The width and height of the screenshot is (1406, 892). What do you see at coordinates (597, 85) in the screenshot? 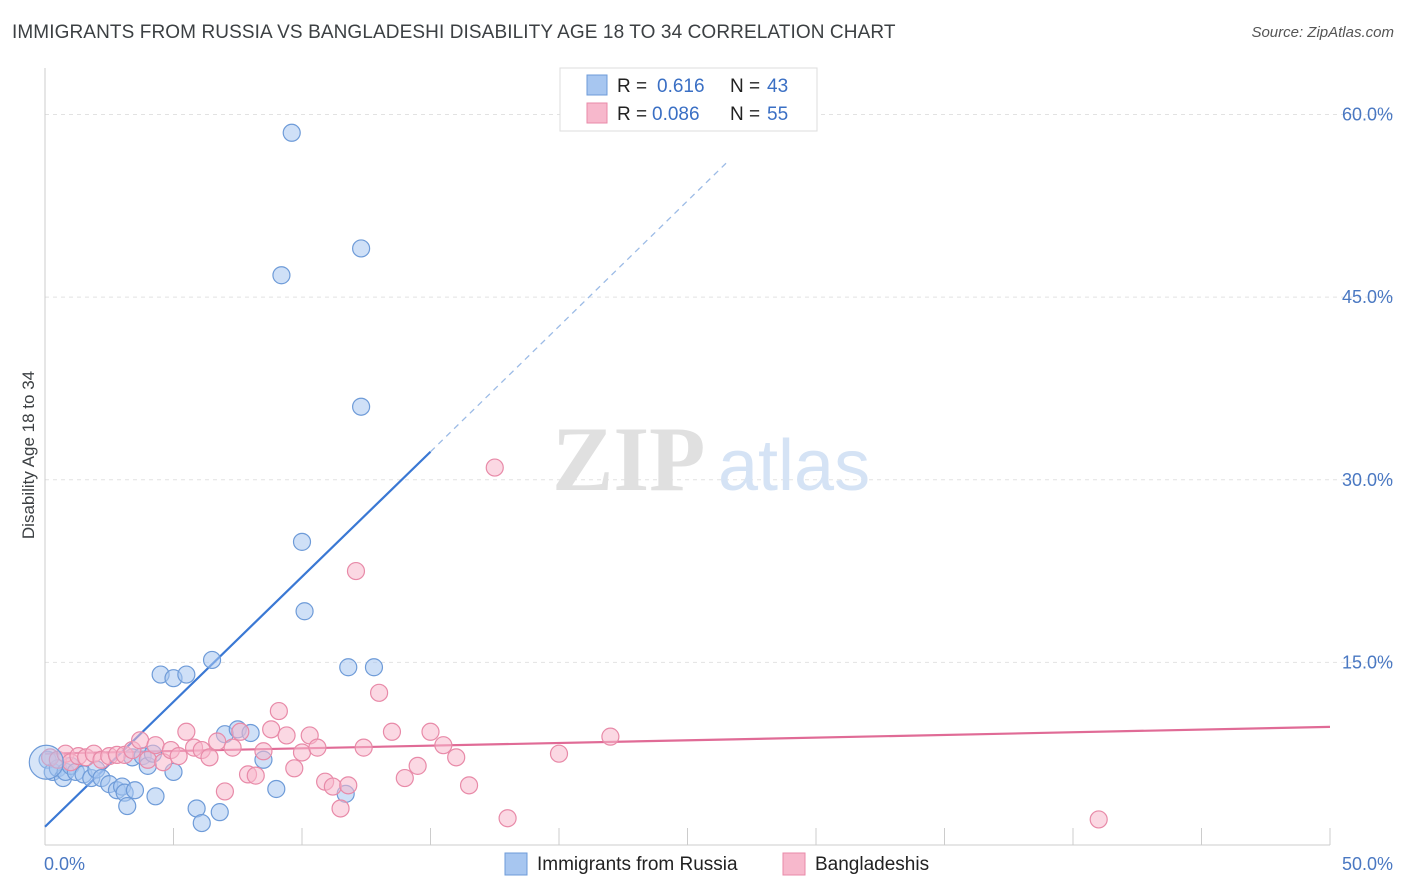
I see `legend-swatch-russia` at bounding box center [597, 85].